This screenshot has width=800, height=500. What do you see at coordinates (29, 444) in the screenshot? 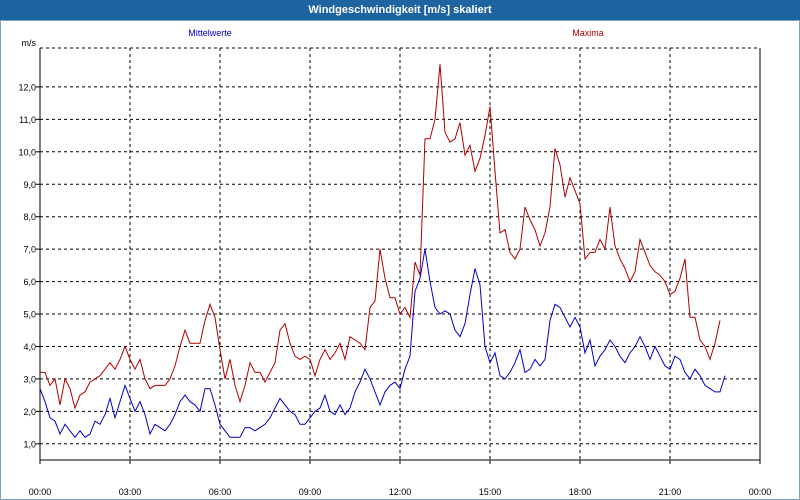
I see `y-tick-label: 1,0` at bounding box center [29, 444].